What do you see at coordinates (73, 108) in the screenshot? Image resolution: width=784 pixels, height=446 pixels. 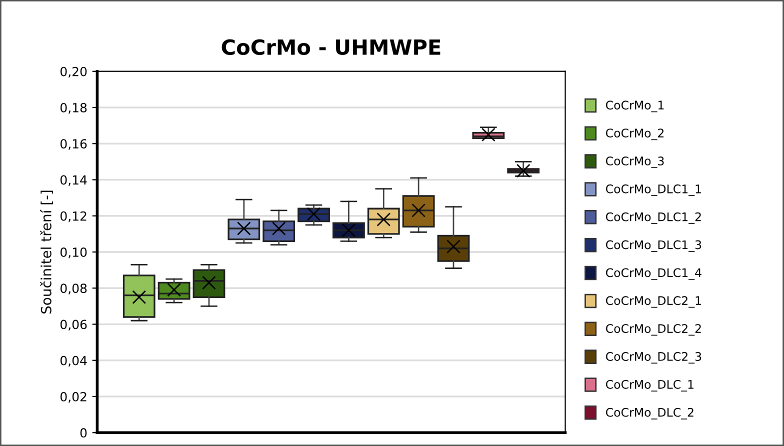 I see `y-tick-label: 0,18` at bounding box center [73, 108].